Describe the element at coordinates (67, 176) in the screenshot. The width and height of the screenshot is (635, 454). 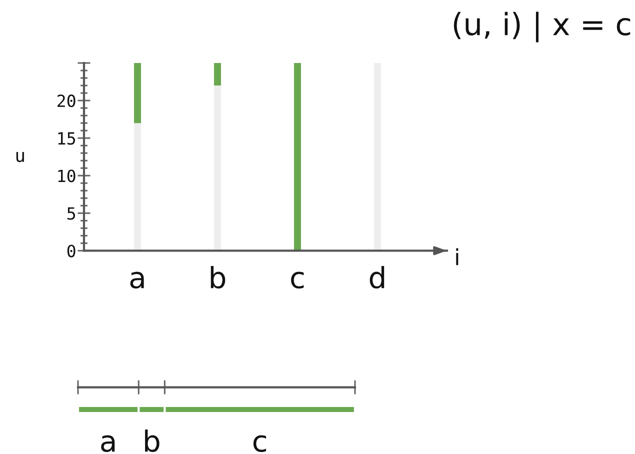
I see `y-tick-label: 10` at that location.